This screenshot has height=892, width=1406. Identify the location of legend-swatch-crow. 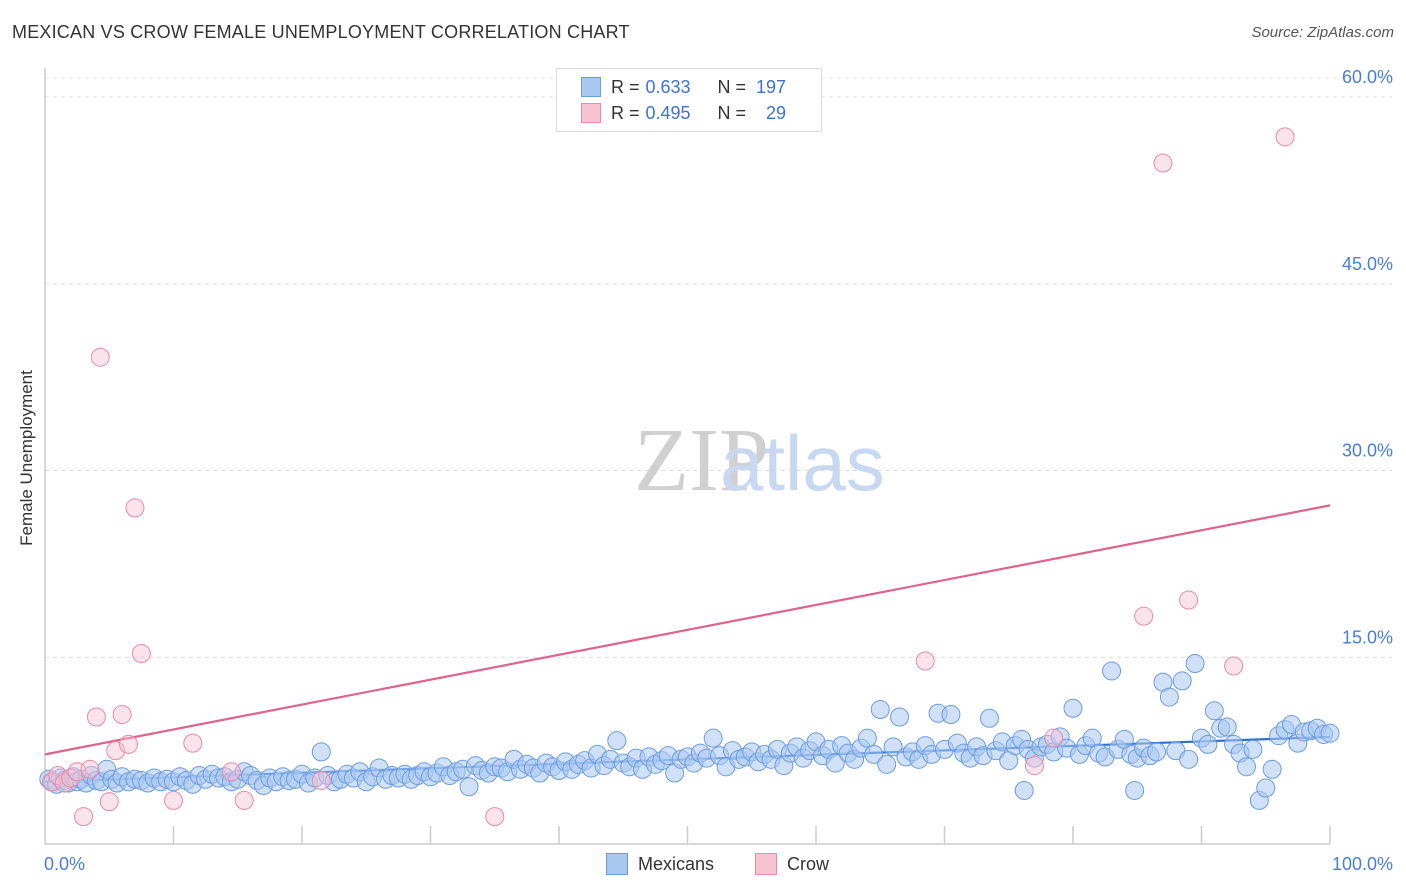
(591, 113).